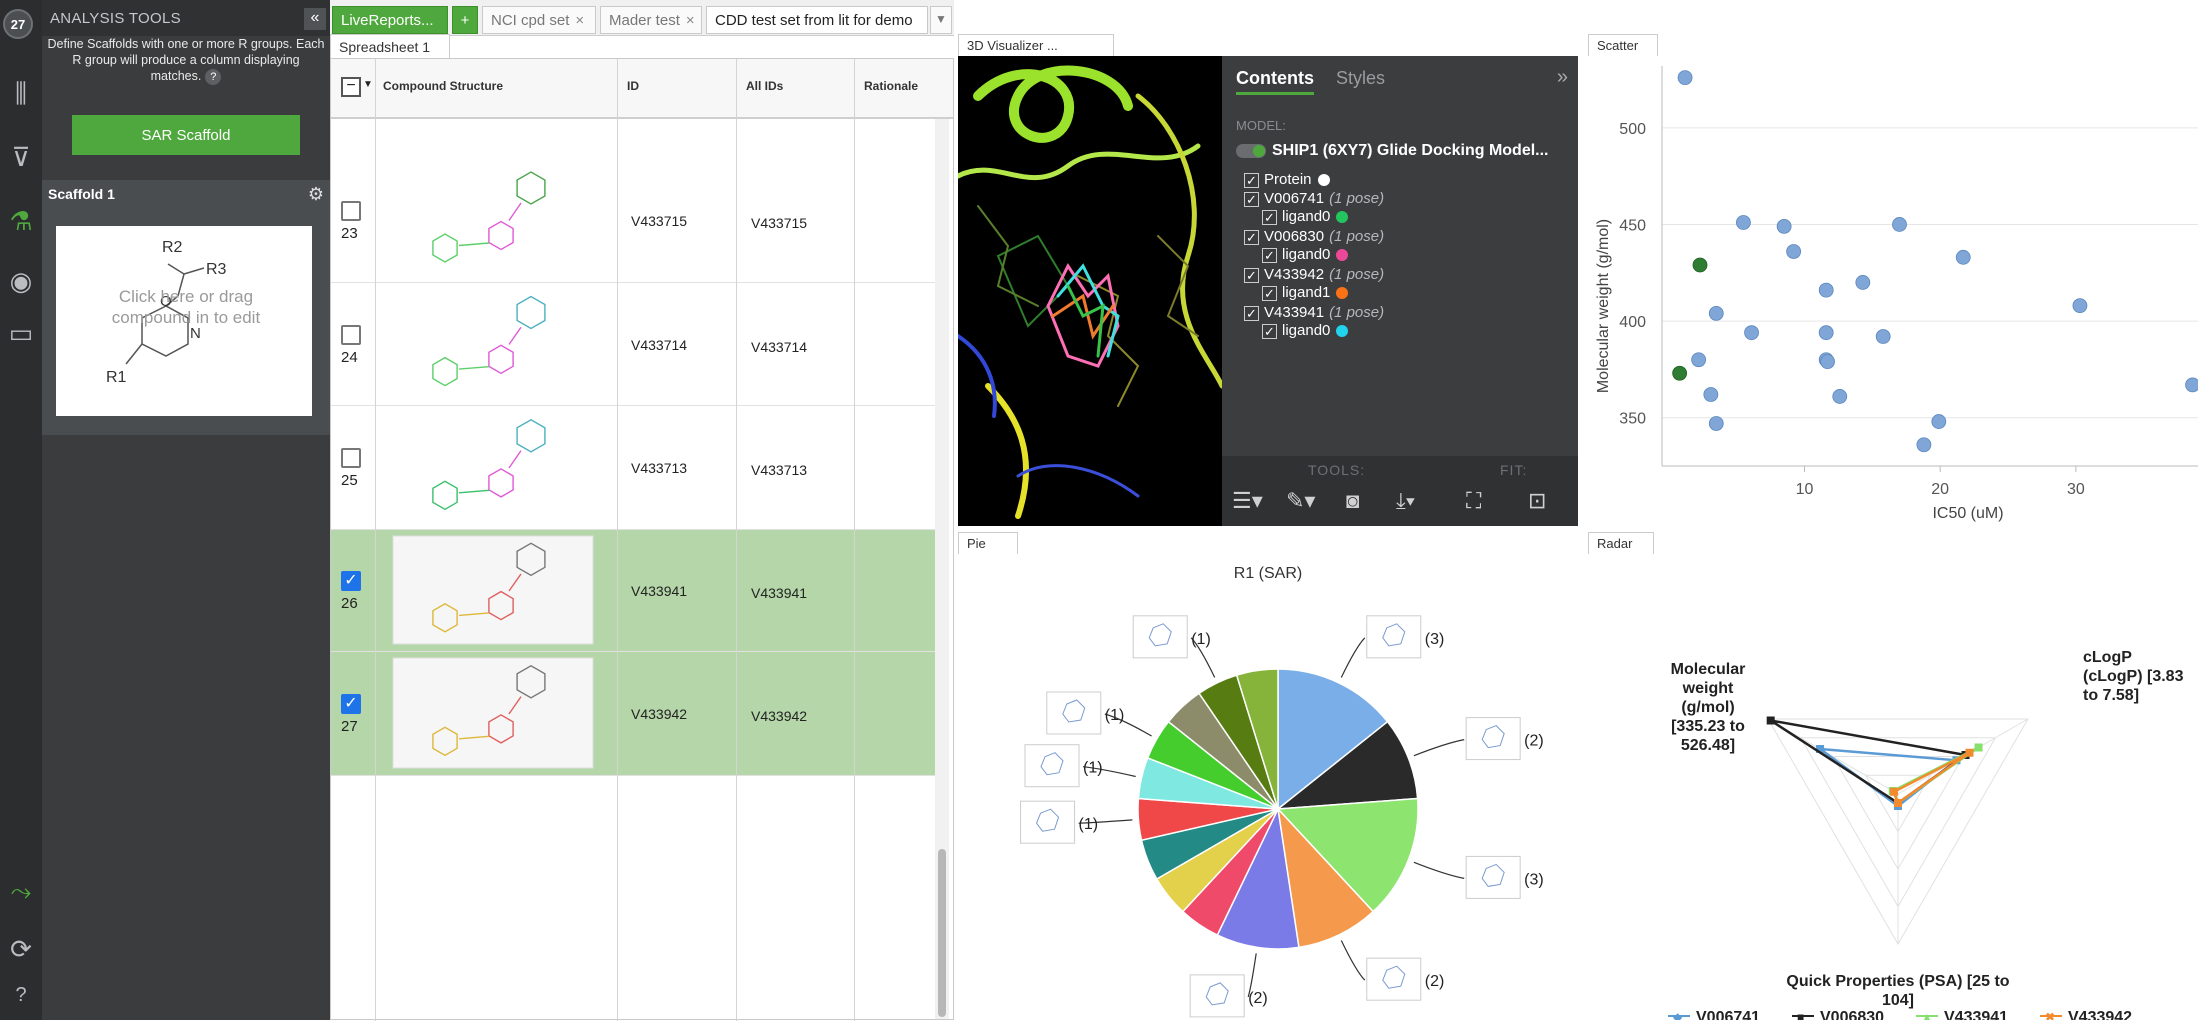  I want to click on tabs-menu-button: ▼, so click(941, 20).